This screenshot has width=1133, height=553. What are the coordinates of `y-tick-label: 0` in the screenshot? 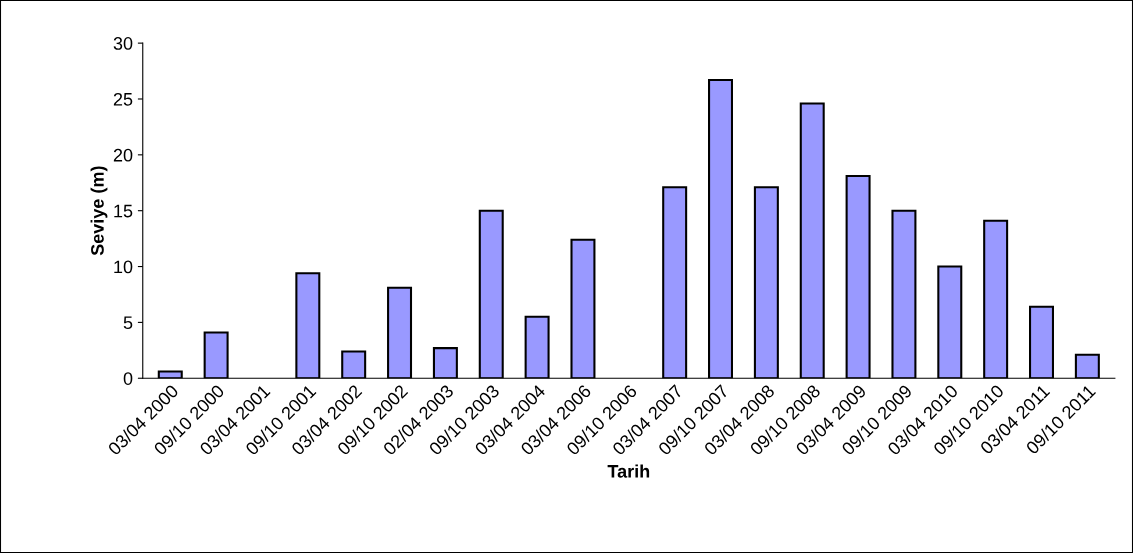 It's located at (128, 378).